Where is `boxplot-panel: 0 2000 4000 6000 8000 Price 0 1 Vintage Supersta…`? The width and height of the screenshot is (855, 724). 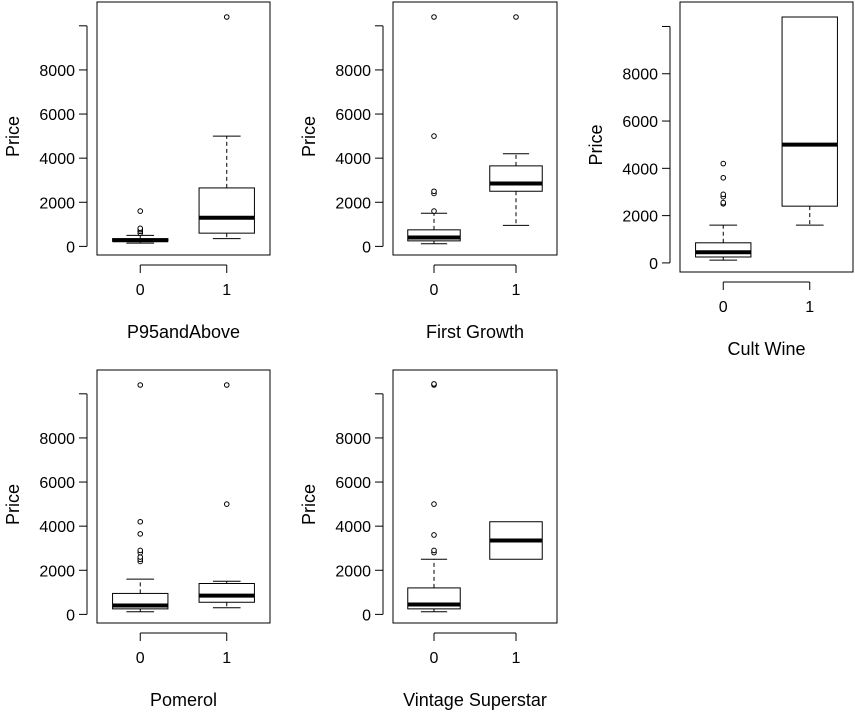 boxplot-panel: 0 2000 4000 6000 8000 Price 0 1 Vintage Supersta… is located at coordinates (428, 539).